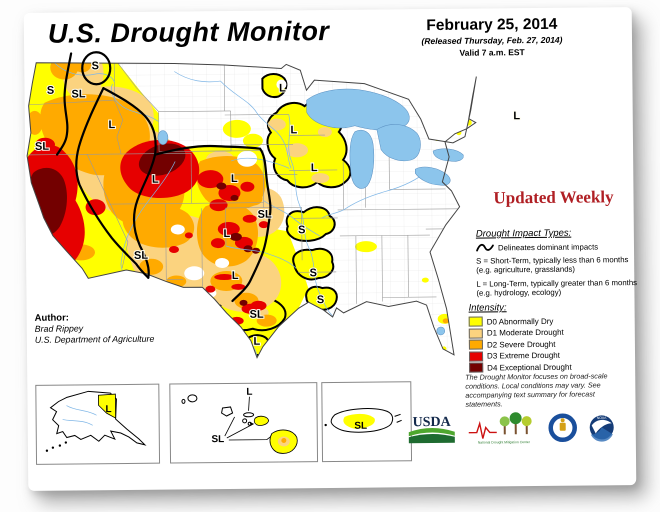  Describe the element at coordinates (202, 224) in the screenshot. I see `no-drought-gaps` at that location.